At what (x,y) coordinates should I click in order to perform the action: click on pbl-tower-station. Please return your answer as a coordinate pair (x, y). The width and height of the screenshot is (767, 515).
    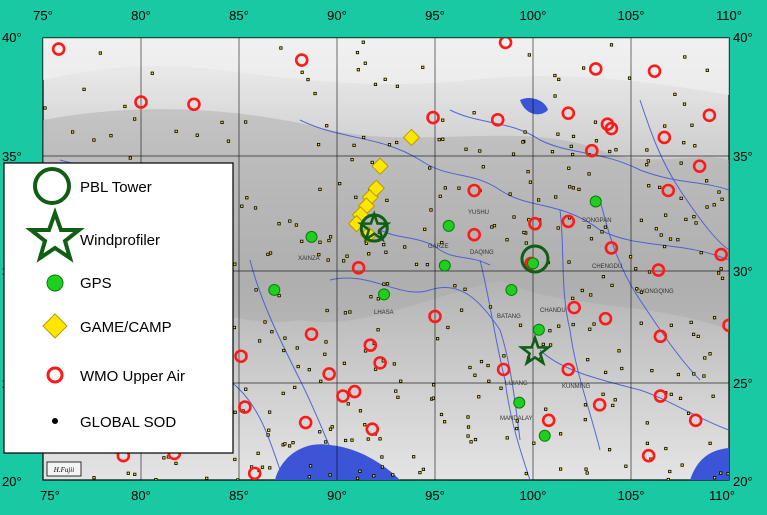
    Looking at the image, I should click on (535, 259).